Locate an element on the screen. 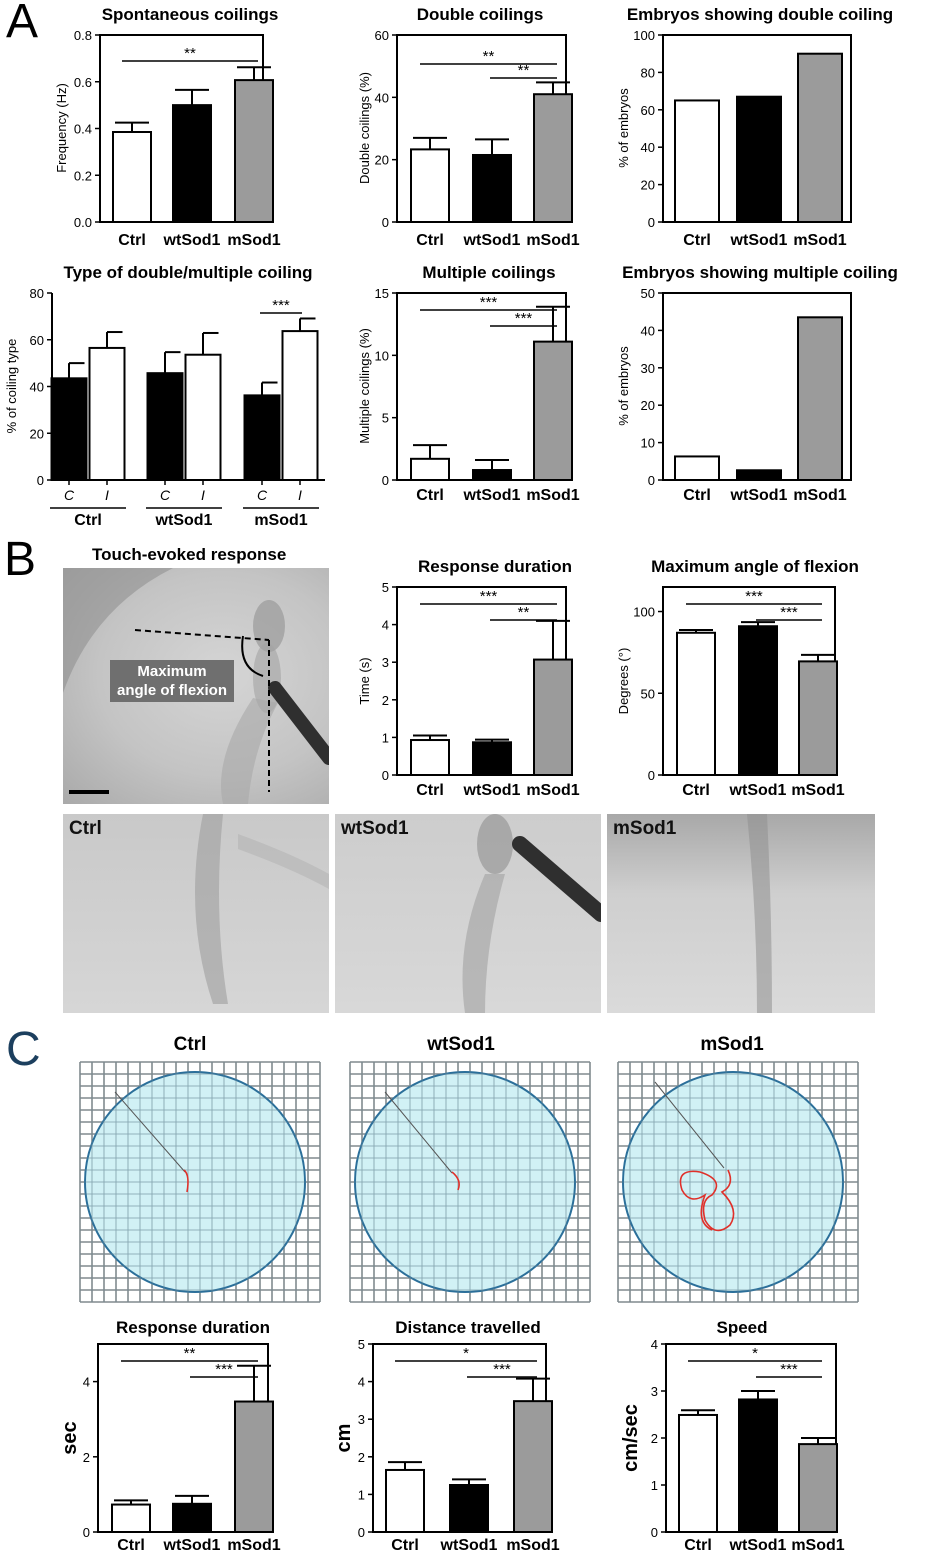 Image resolution: width=926 pixels, height=1553 pixels. y-axis-label: Multiple coilings (%) is located at coordinates (364, 386).